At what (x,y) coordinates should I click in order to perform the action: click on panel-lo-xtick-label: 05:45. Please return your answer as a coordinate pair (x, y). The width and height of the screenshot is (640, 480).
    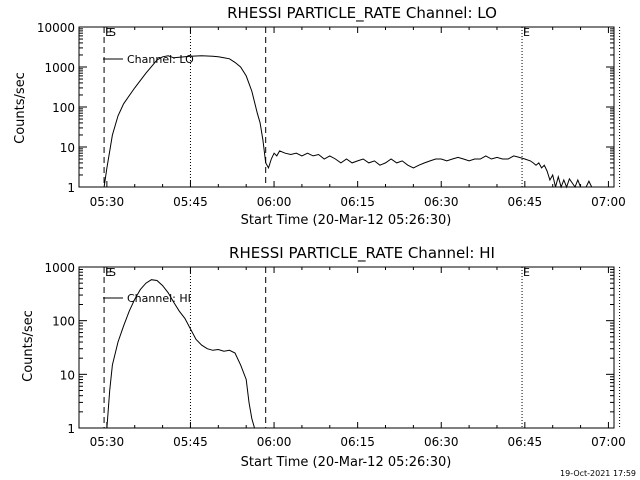
    Looking at the image, I should click on (190, 202).